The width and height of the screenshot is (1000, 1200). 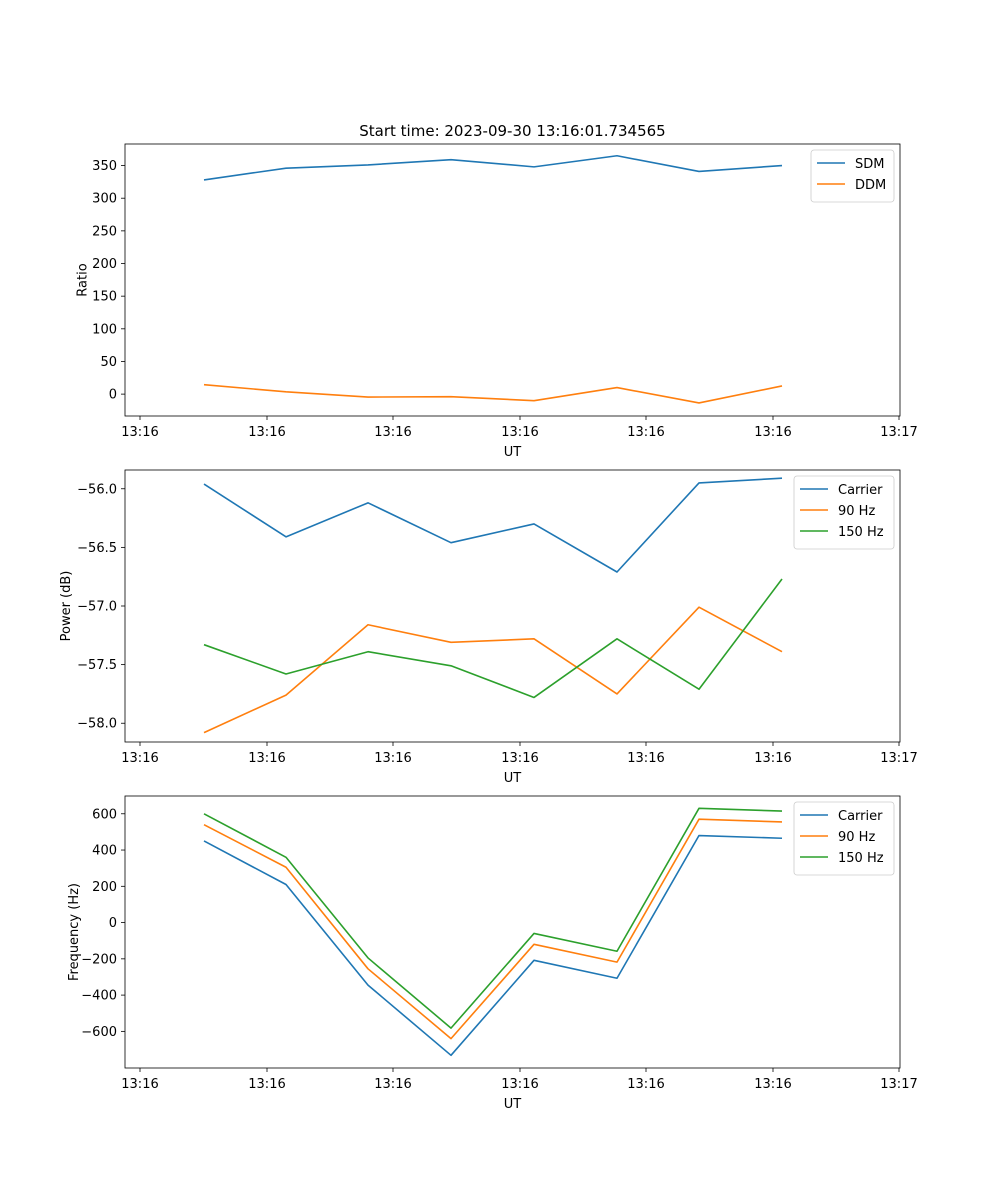 I want to click on y-tick-label: −57.5, so click(x=97, y=665).